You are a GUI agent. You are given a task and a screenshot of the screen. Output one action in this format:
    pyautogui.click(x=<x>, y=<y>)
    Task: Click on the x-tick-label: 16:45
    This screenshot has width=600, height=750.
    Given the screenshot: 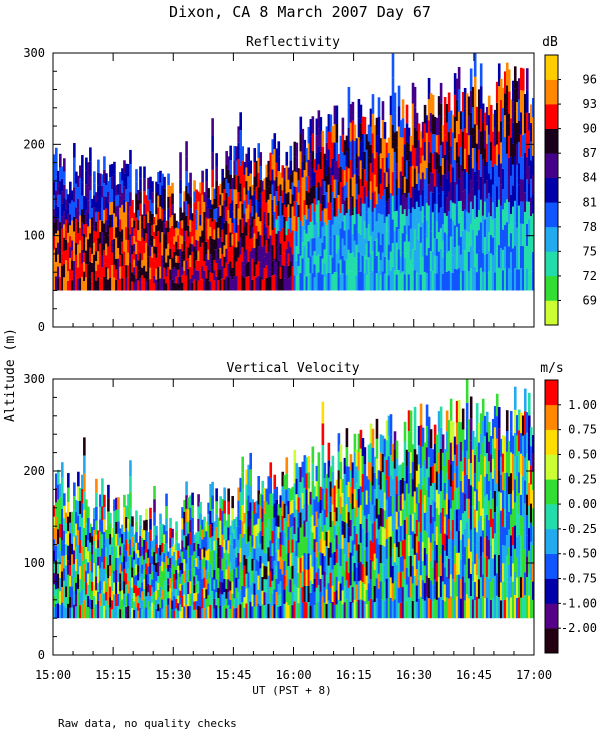 What is the action you would take?
    pyautogui.click(x=474, y=675)
    